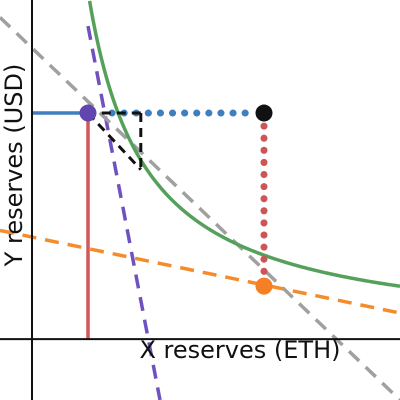  What do you see at coordinates (239, 350) in the screenshot?
I see `x-axis-label: X reserves (ETH)` at bounding box center [239, 350].